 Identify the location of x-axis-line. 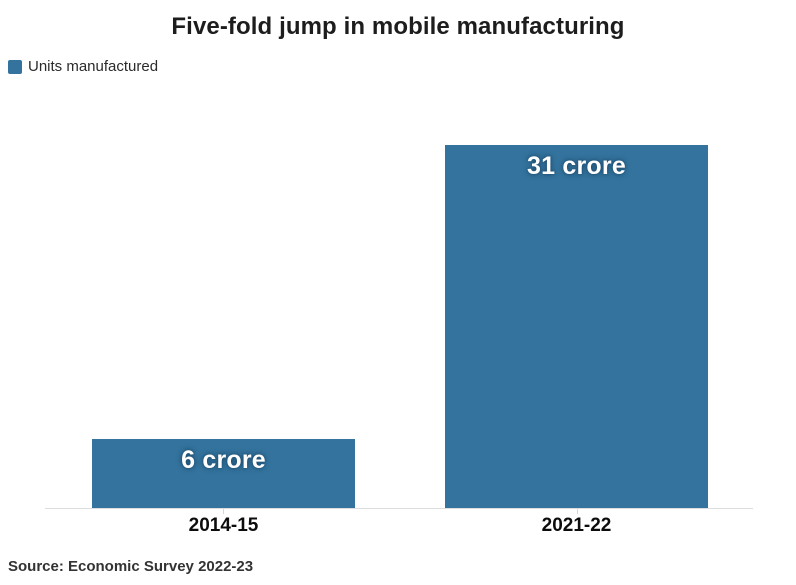
(399, 508).